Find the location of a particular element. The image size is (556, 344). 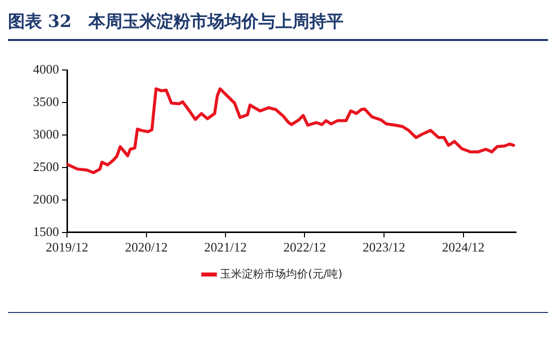

y-tick-label: 2000 is located at coordinates (46, 198).